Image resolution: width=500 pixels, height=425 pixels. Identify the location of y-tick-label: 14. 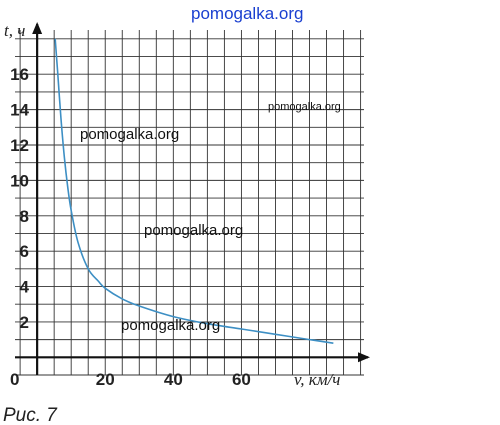
(19, 110).